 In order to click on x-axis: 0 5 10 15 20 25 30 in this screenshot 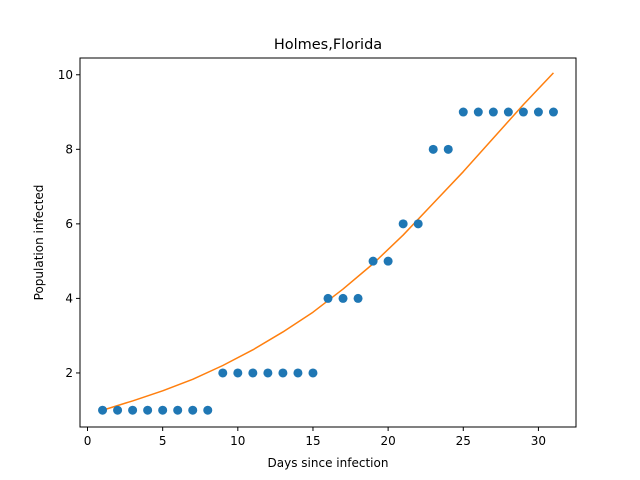, I will do `click(315, 437)`.